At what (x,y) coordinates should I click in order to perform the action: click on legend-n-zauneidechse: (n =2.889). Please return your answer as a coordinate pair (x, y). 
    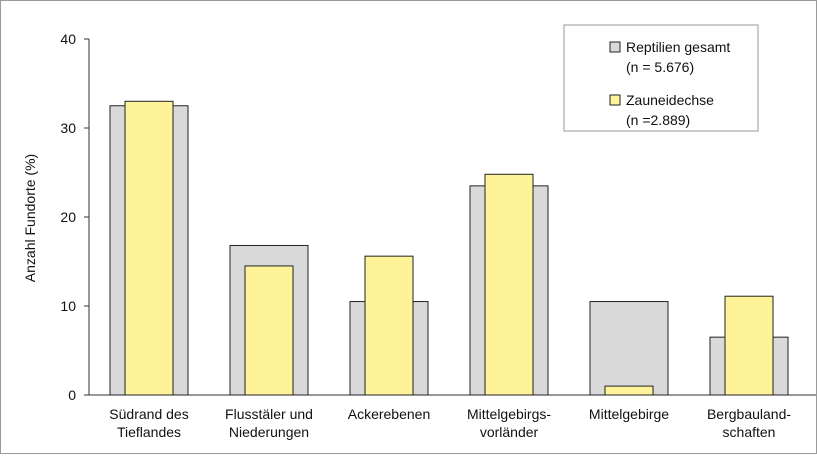
    Looking at the image, I should click on (658, 120).